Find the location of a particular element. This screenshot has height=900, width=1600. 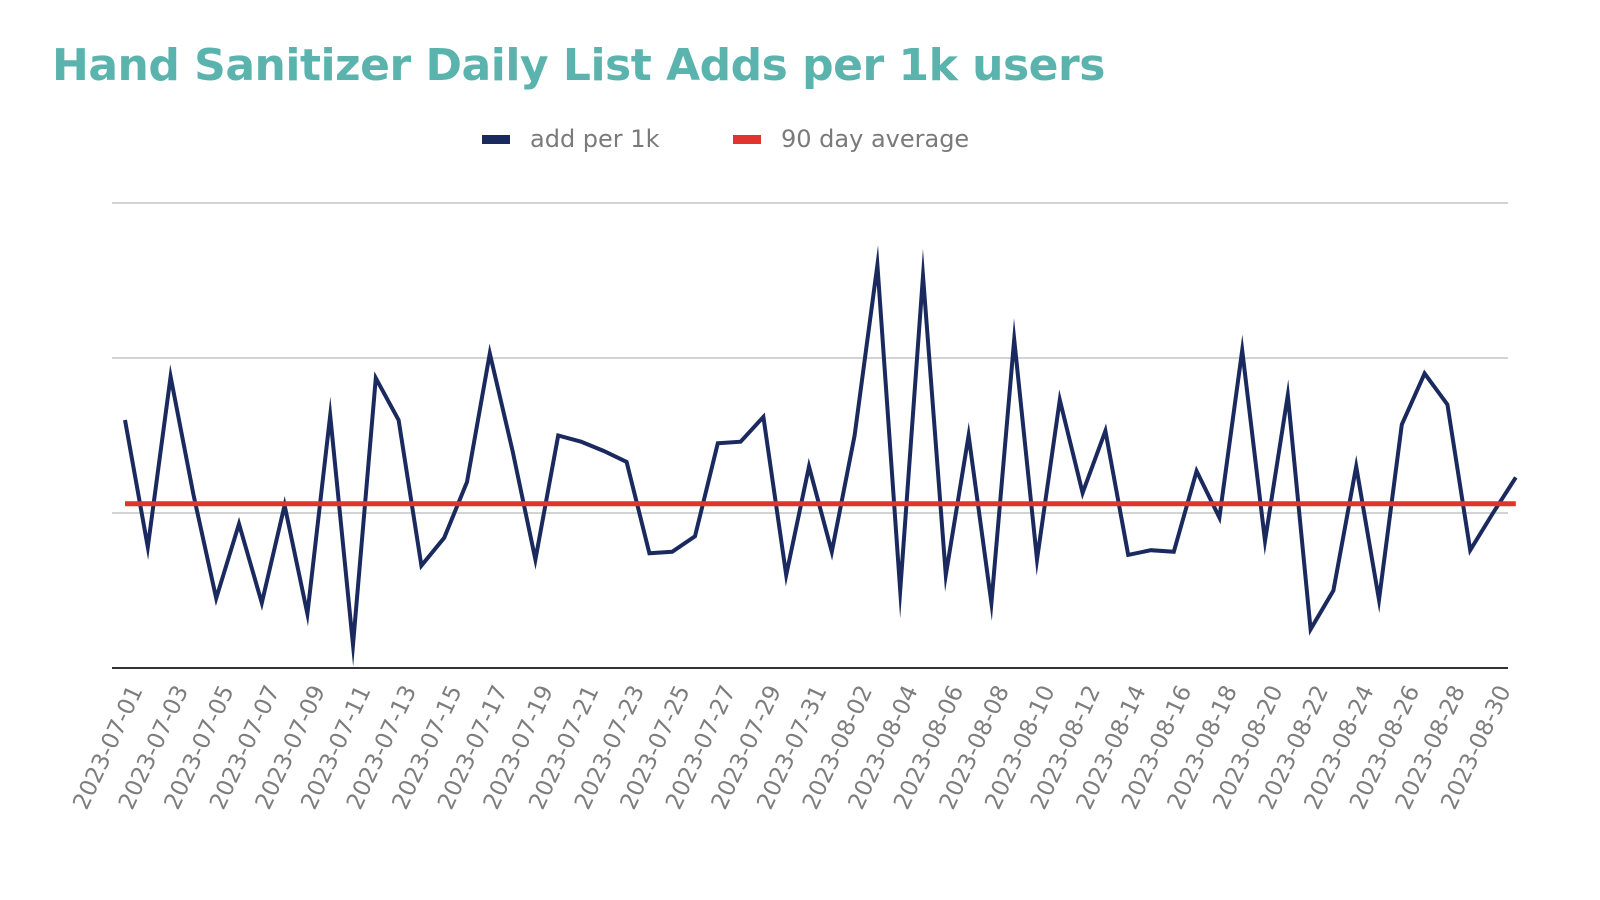

legend-item-add-per-1k: add per 1k is located at coordinates (570, 139).